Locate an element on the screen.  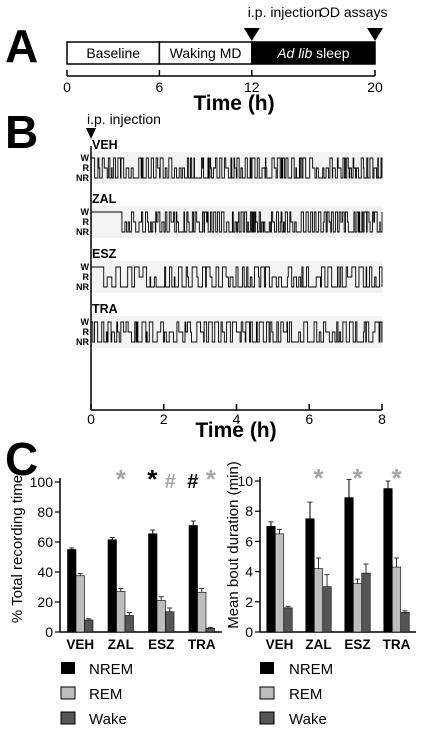
legend-left-wake-label: Wake is located at coordinates (108, 719).